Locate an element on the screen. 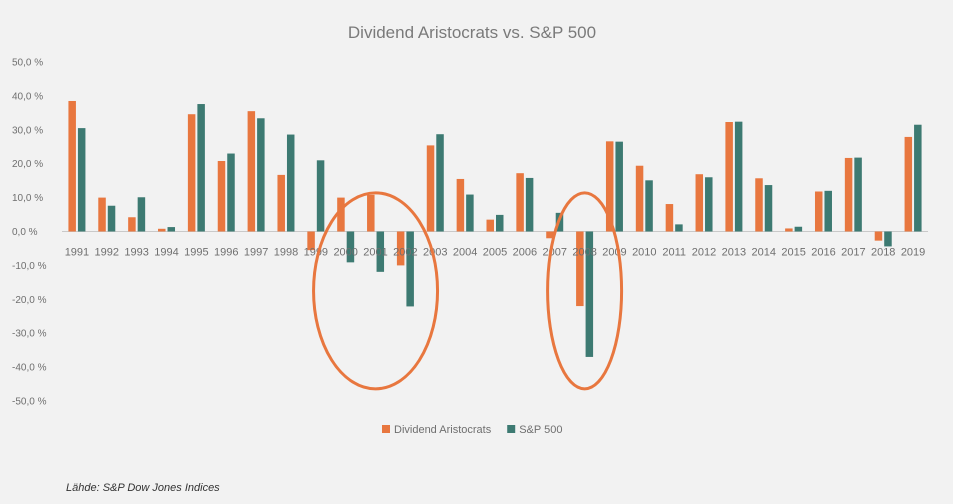  y-tick-label: 30,0 % is located at coordinates (27, 130).